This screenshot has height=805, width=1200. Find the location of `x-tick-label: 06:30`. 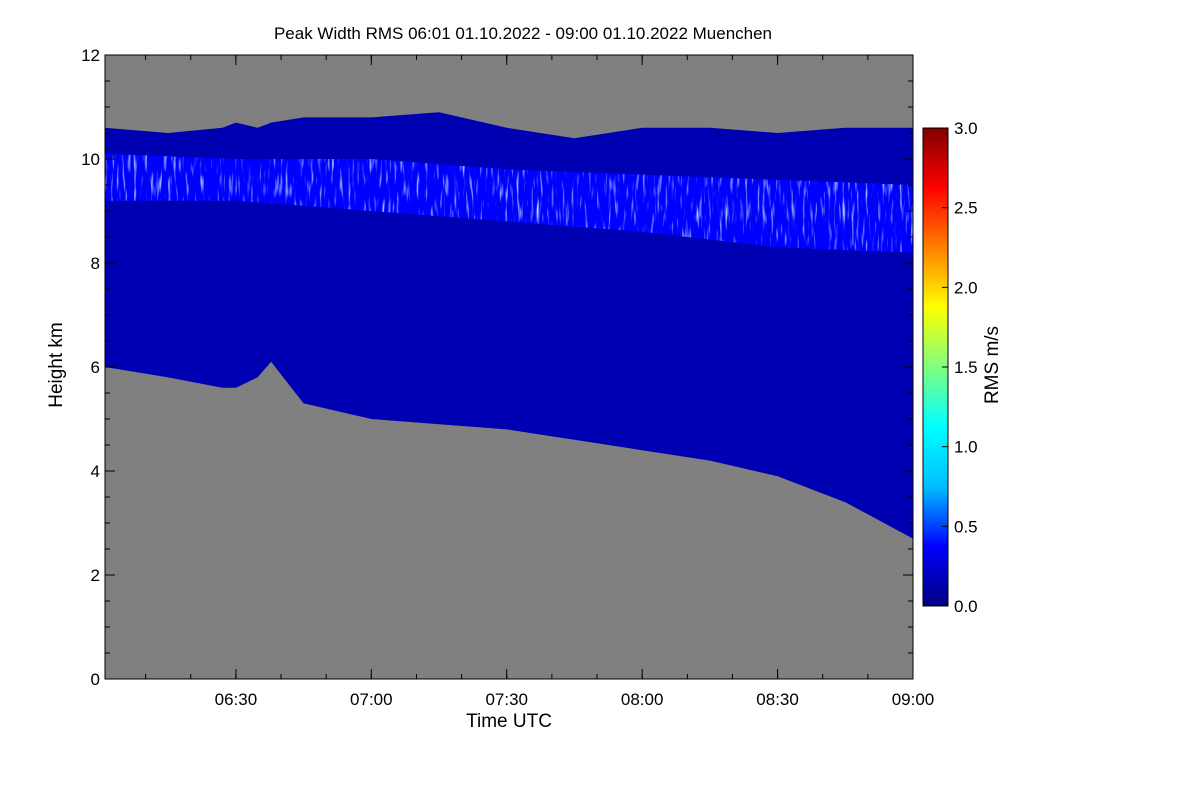

x-tick-label: 06:30 is located at coordinates (236, 699).